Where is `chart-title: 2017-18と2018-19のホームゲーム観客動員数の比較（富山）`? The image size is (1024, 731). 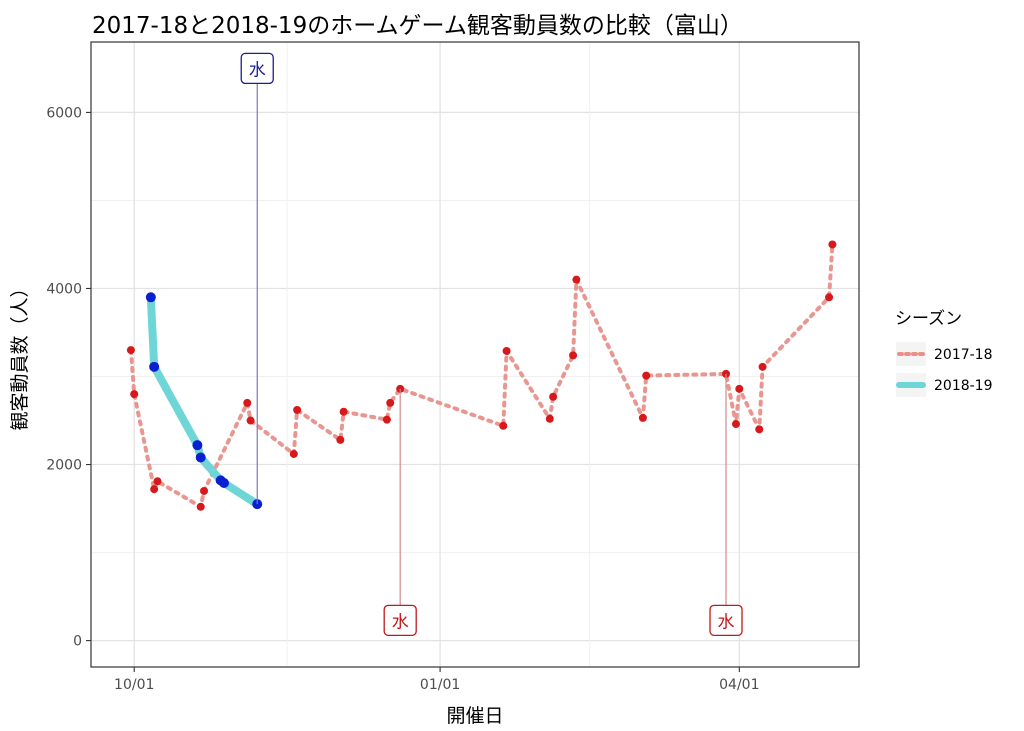 chart-title: 2017-18と2018-19のホームゲーム観客動員数の比較（富山） is located at coordinates (417, 26).